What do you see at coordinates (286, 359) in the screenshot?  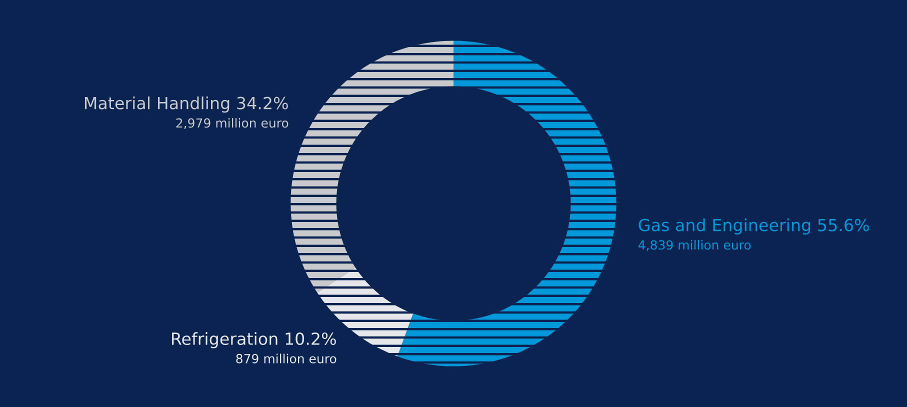 I see `text: 879 million euro` at bounding box center [286, 359].